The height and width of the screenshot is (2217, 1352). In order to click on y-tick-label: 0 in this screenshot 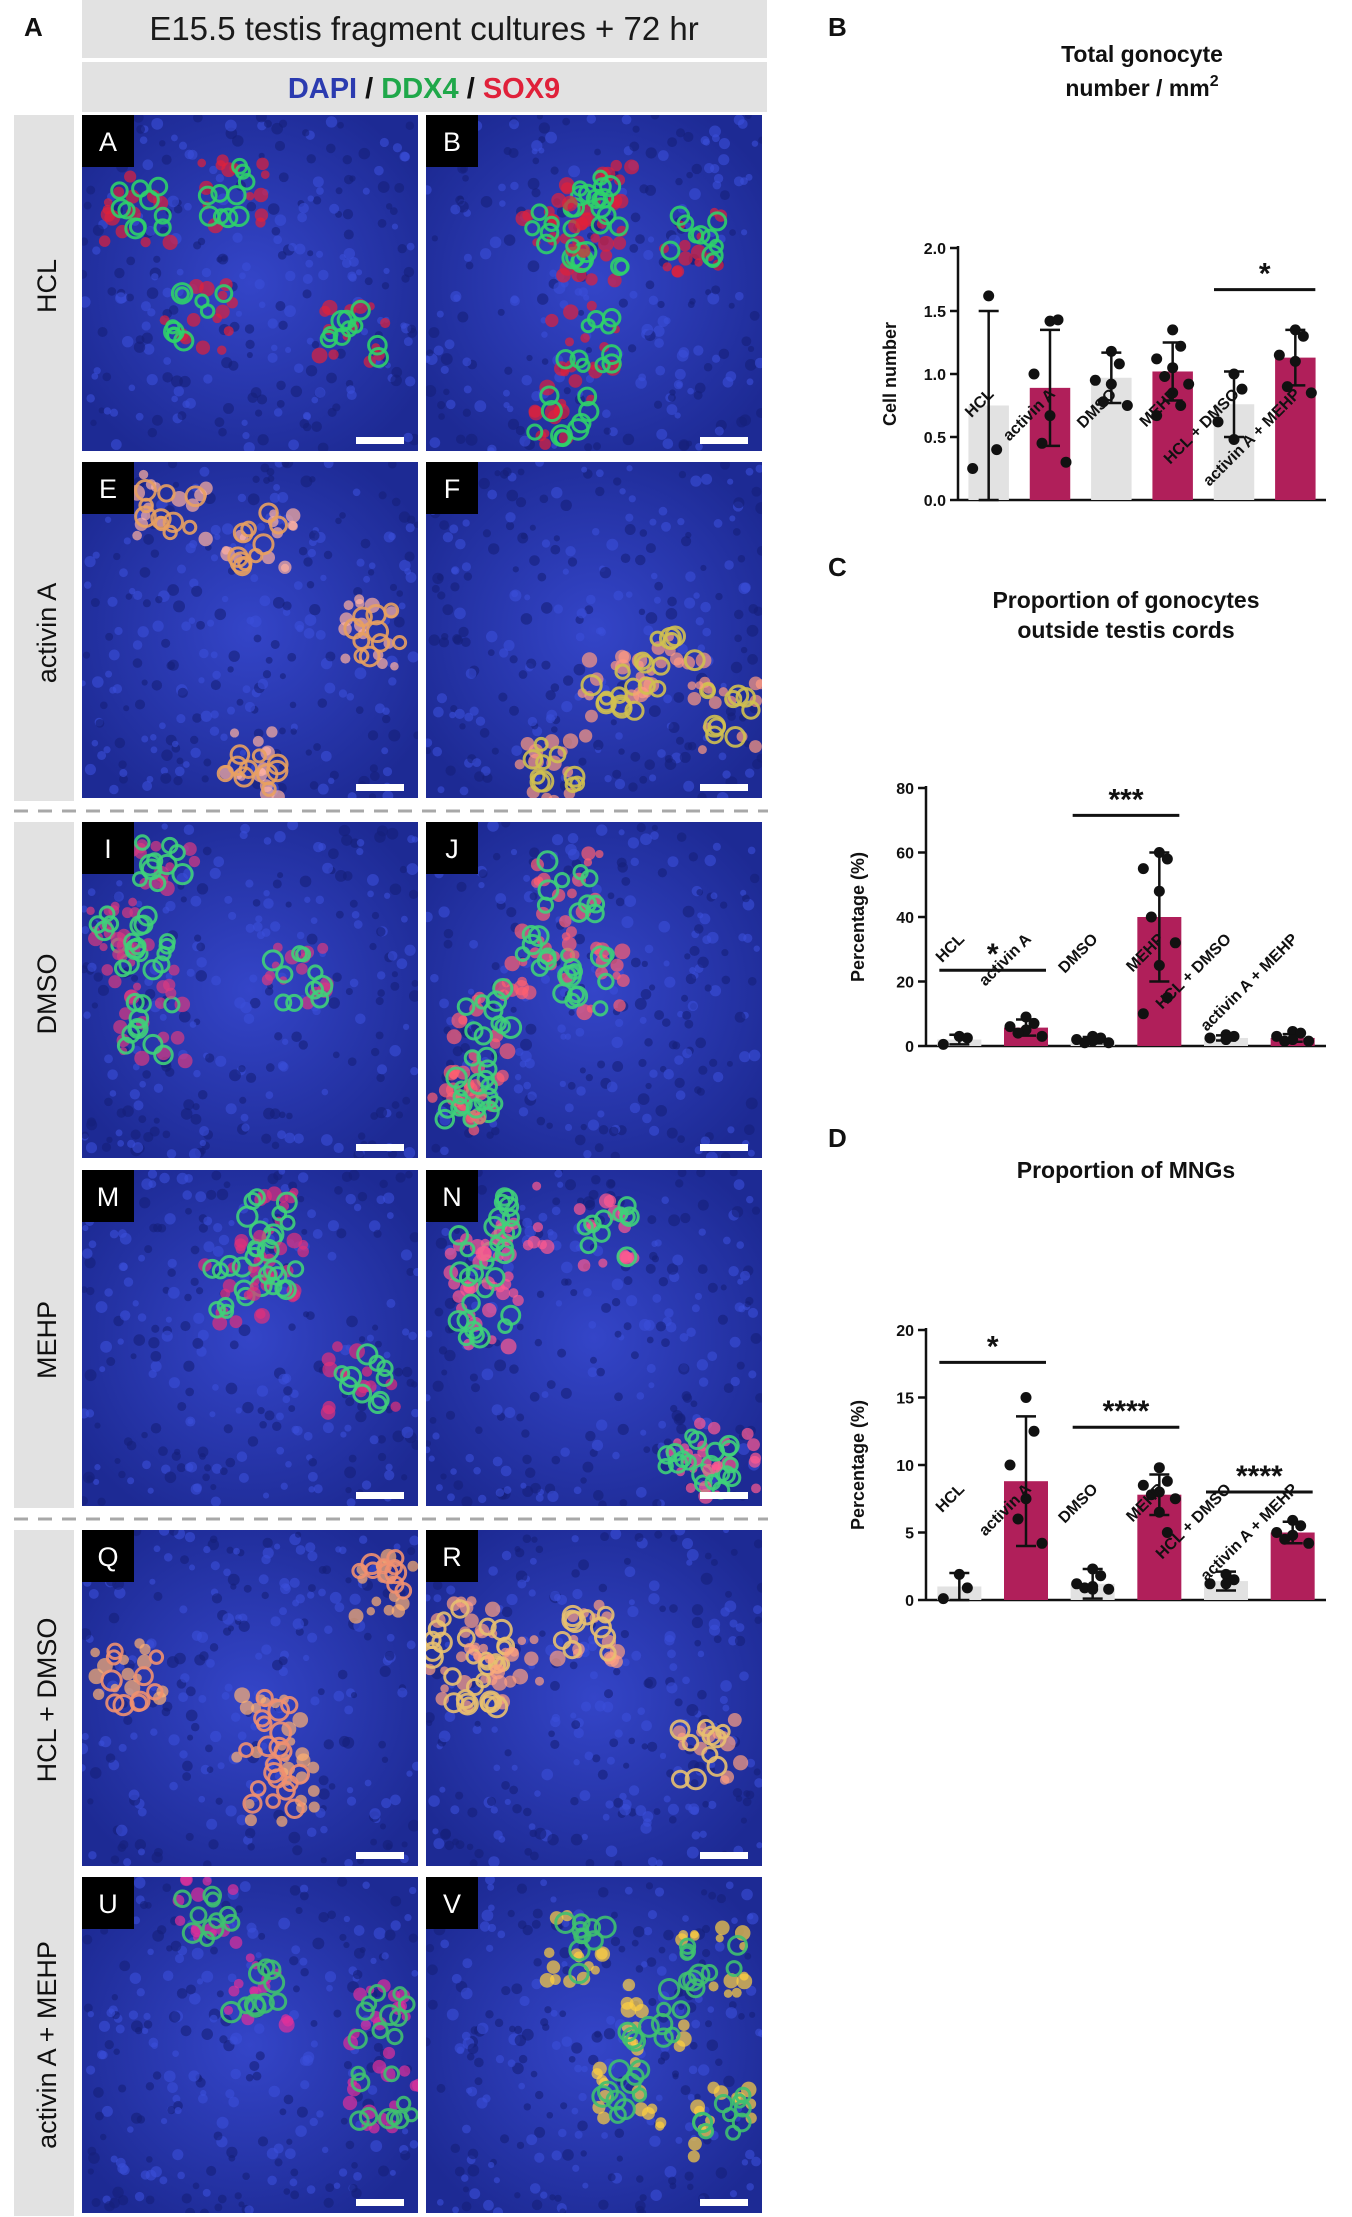, I will do `click(909, 1601)`.